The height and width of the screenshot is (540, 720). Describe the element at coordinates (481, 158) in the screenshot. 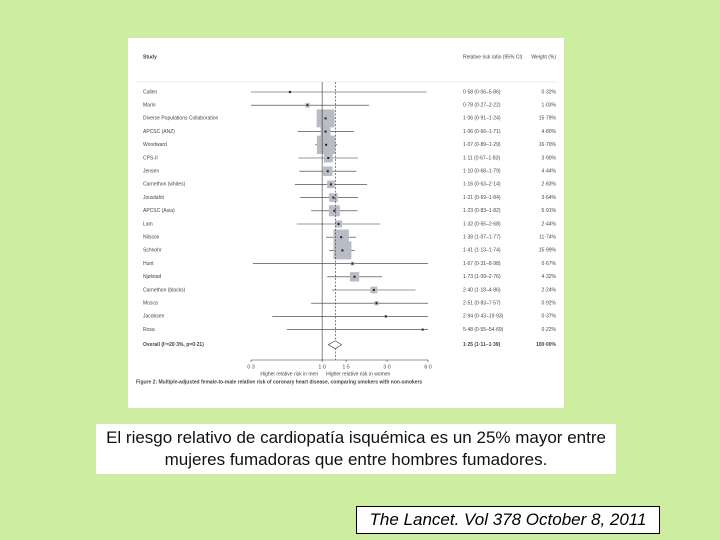

I see `value-label: 1·11 (0·67–1·83)` at that location.